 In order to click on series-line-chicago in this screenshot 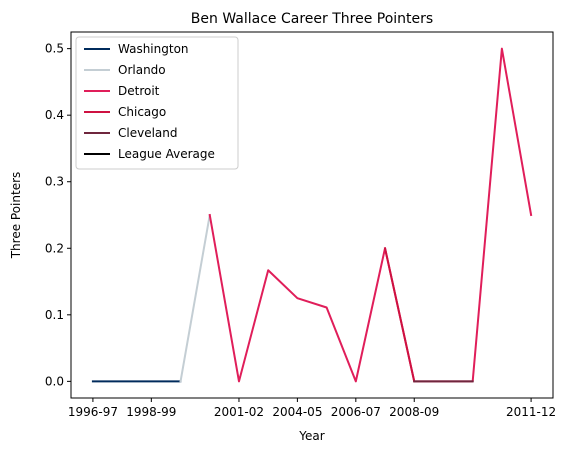, I will do `click(399, 315)`.